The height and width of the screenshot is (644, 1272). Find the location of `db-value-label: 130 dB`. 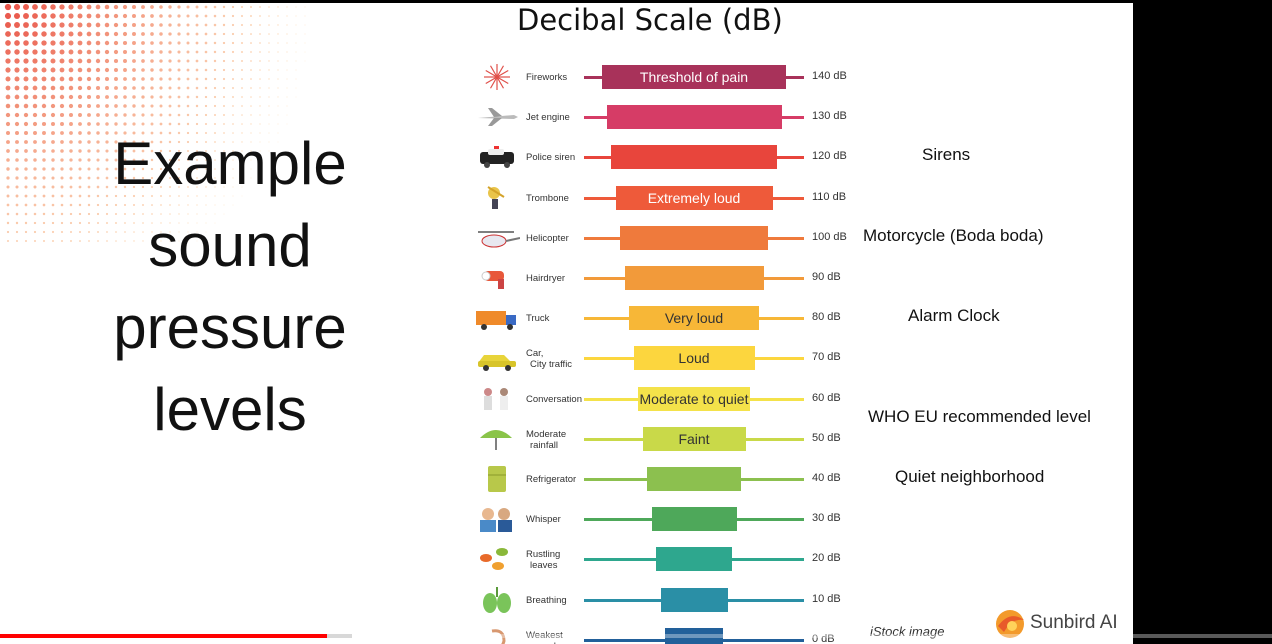

db-value-label: 130 dB is located at coordinates (829, 116).